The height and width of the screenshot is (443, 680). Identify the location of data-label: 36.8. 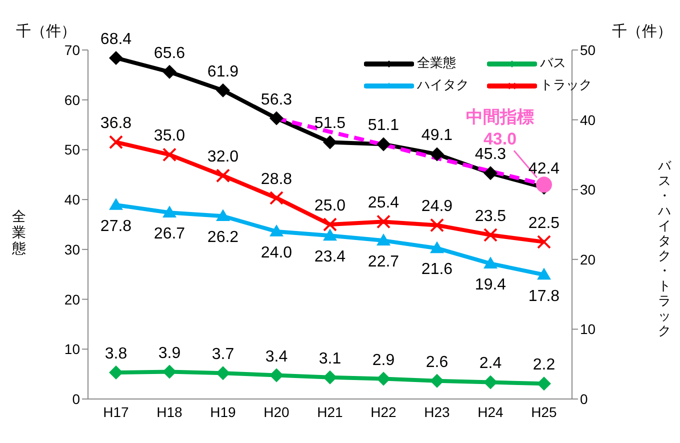
(116, 123).